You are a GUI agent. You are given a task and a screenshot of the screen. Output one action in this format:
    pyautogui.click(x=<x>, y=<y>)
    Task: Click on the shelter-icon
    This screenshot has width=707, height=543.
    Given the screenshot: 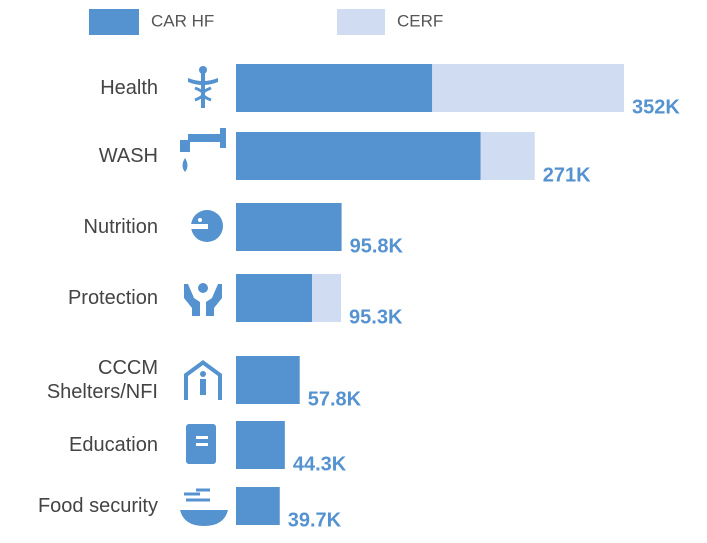 What is the action you would take?
    pyautogui.click(x=203, y=380)
    